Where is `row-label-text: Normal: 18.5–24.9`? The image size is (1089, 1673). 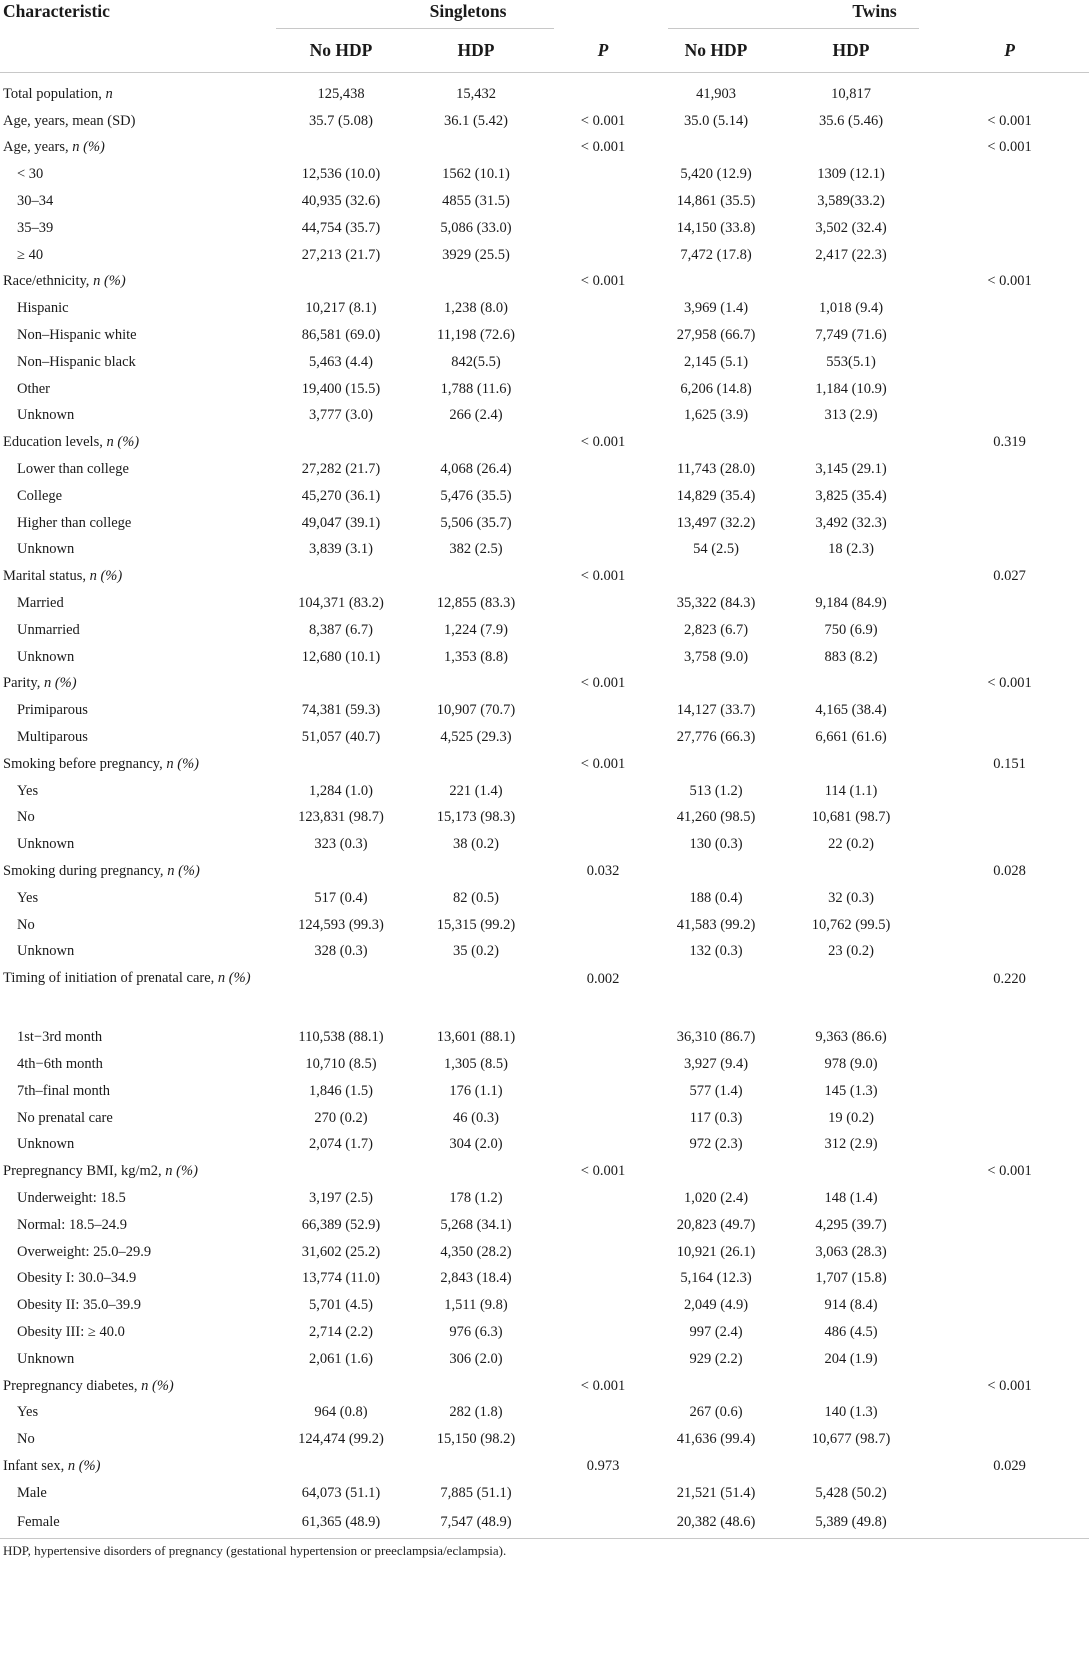
row-label-text: Normal: 18.5–24.9 is located at coordinates (72, 1224).